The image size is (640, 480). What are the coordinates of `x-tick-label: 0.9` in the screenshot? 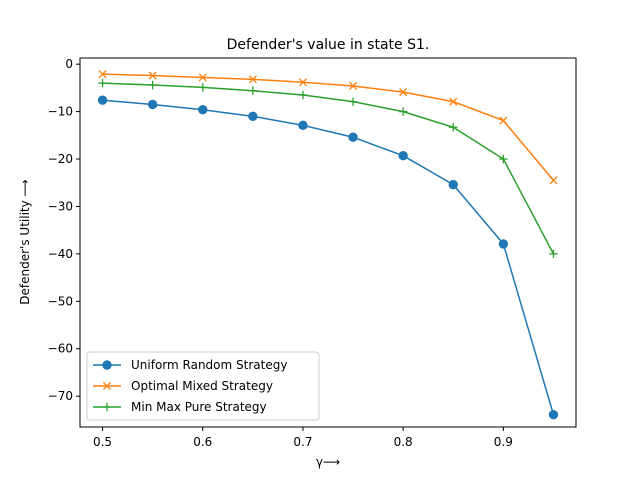 It's located at (503, 442).